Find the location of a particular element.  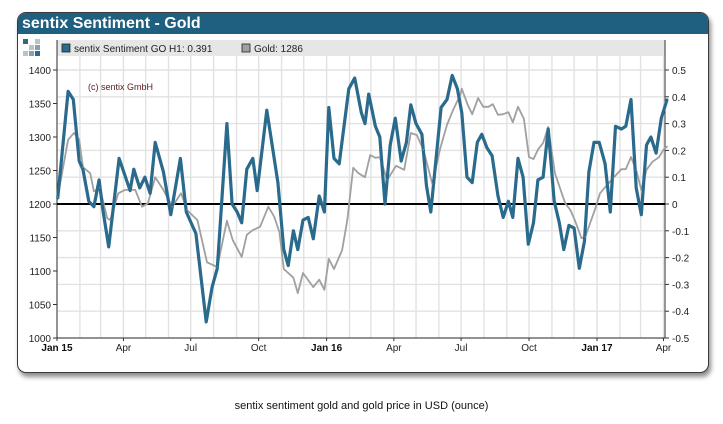

y-right-tick-label: 0.3 is located at coordinates (679, 125).